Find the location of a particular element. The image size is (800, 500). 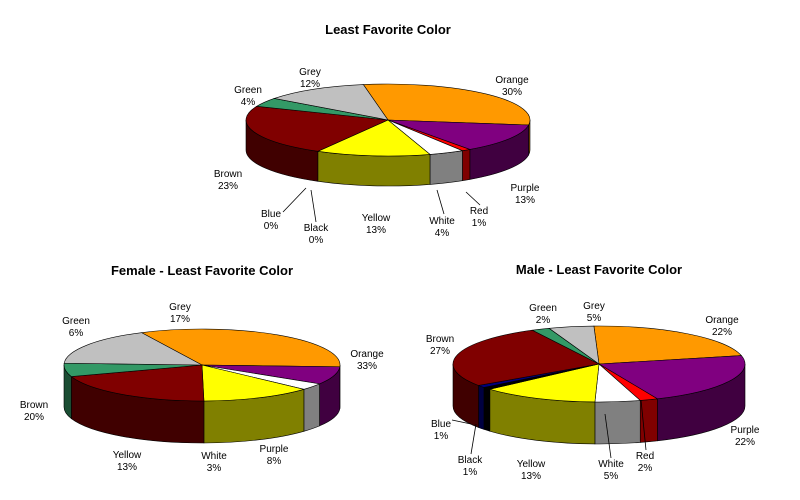

slice-value-brown: 27% is located at coordinates (440, 351).